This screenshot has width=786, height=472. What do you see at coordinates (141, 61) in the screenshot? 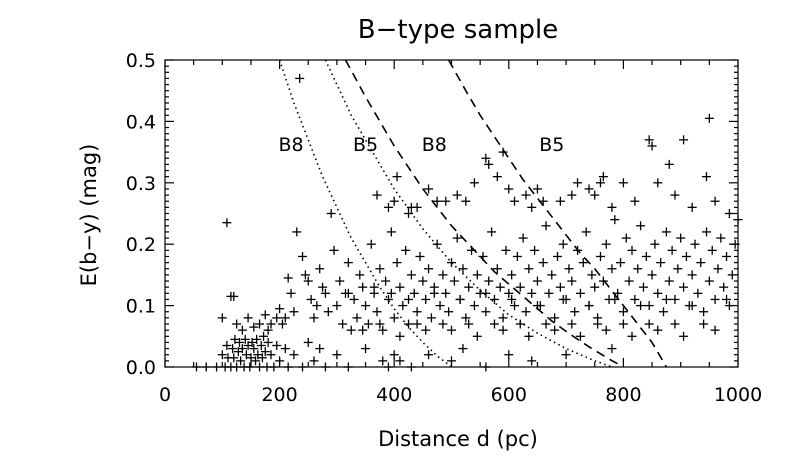
I see `y-tick-label: 0.5` at bounding box center [141, 61].